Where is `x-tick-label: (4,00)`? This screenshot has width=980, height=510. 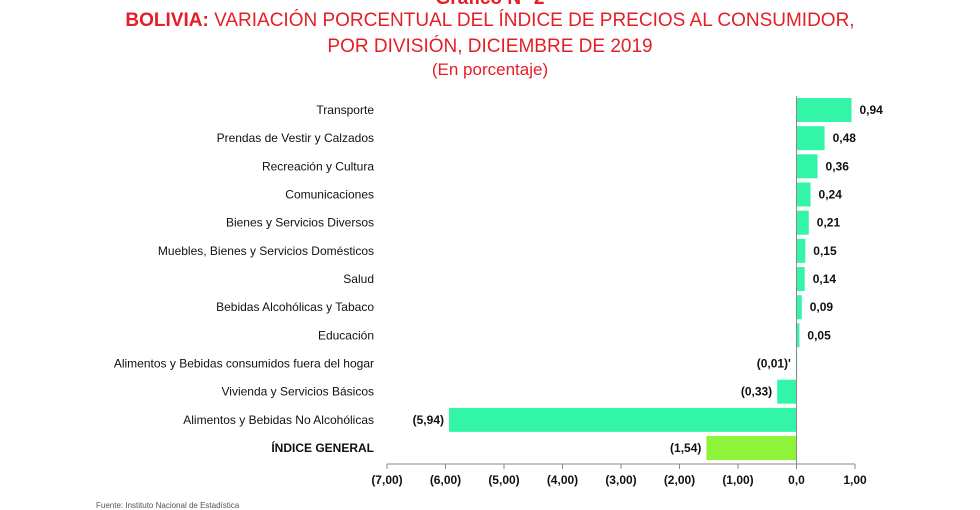 x-tick-label: (4,00) is located at coordinates (562, 480).